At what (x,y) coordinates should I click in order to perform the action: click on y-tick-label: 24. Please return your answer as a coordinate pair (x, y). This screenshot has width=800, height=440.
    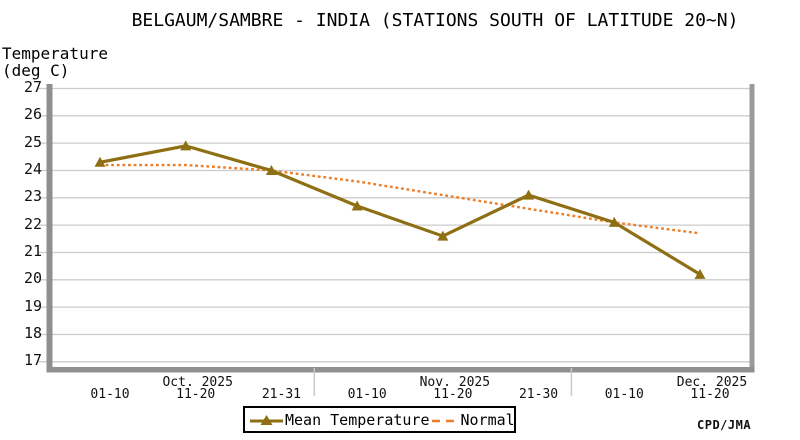
    Looking at the image, I should click on (32, 168).